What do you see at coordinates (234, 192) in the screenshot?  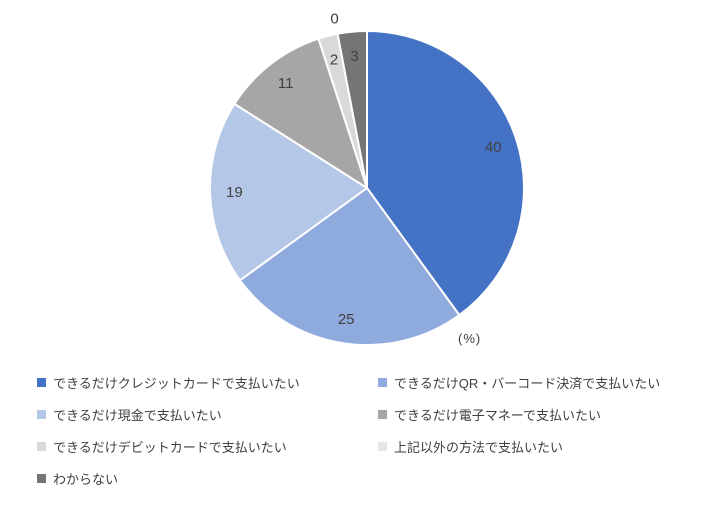 I see `slice-value-label: 19` at bounding box center [234, 192].